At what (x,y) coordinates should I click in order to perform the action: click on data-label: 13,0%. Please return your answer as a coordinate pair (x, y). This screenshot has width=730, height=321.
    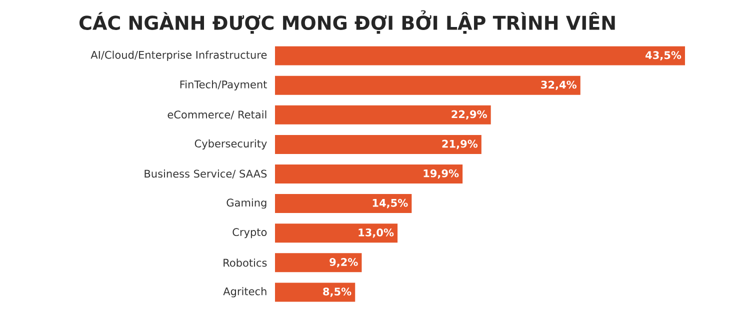
    Looking at the image, I should click on (376, 233).